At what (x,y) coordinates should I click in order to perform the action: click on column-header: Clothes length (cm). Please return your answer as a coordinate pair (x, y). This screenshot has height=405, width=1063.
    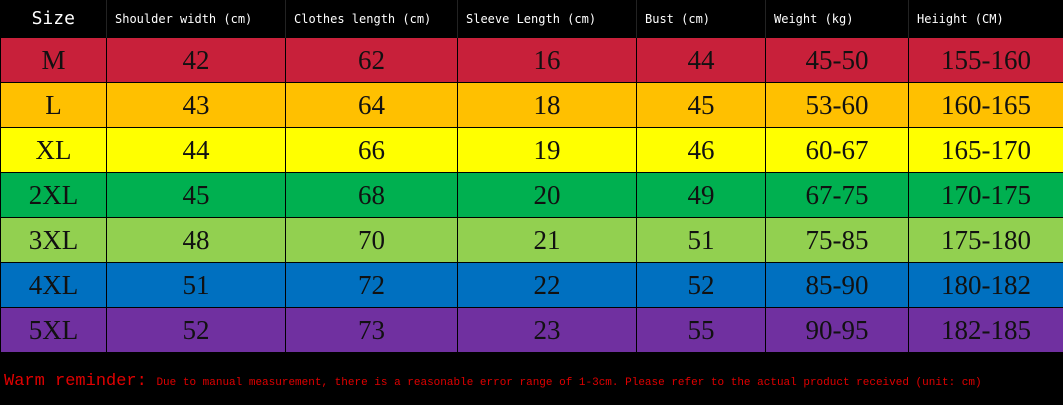
    Looking at the image, I should click on (371, 19).